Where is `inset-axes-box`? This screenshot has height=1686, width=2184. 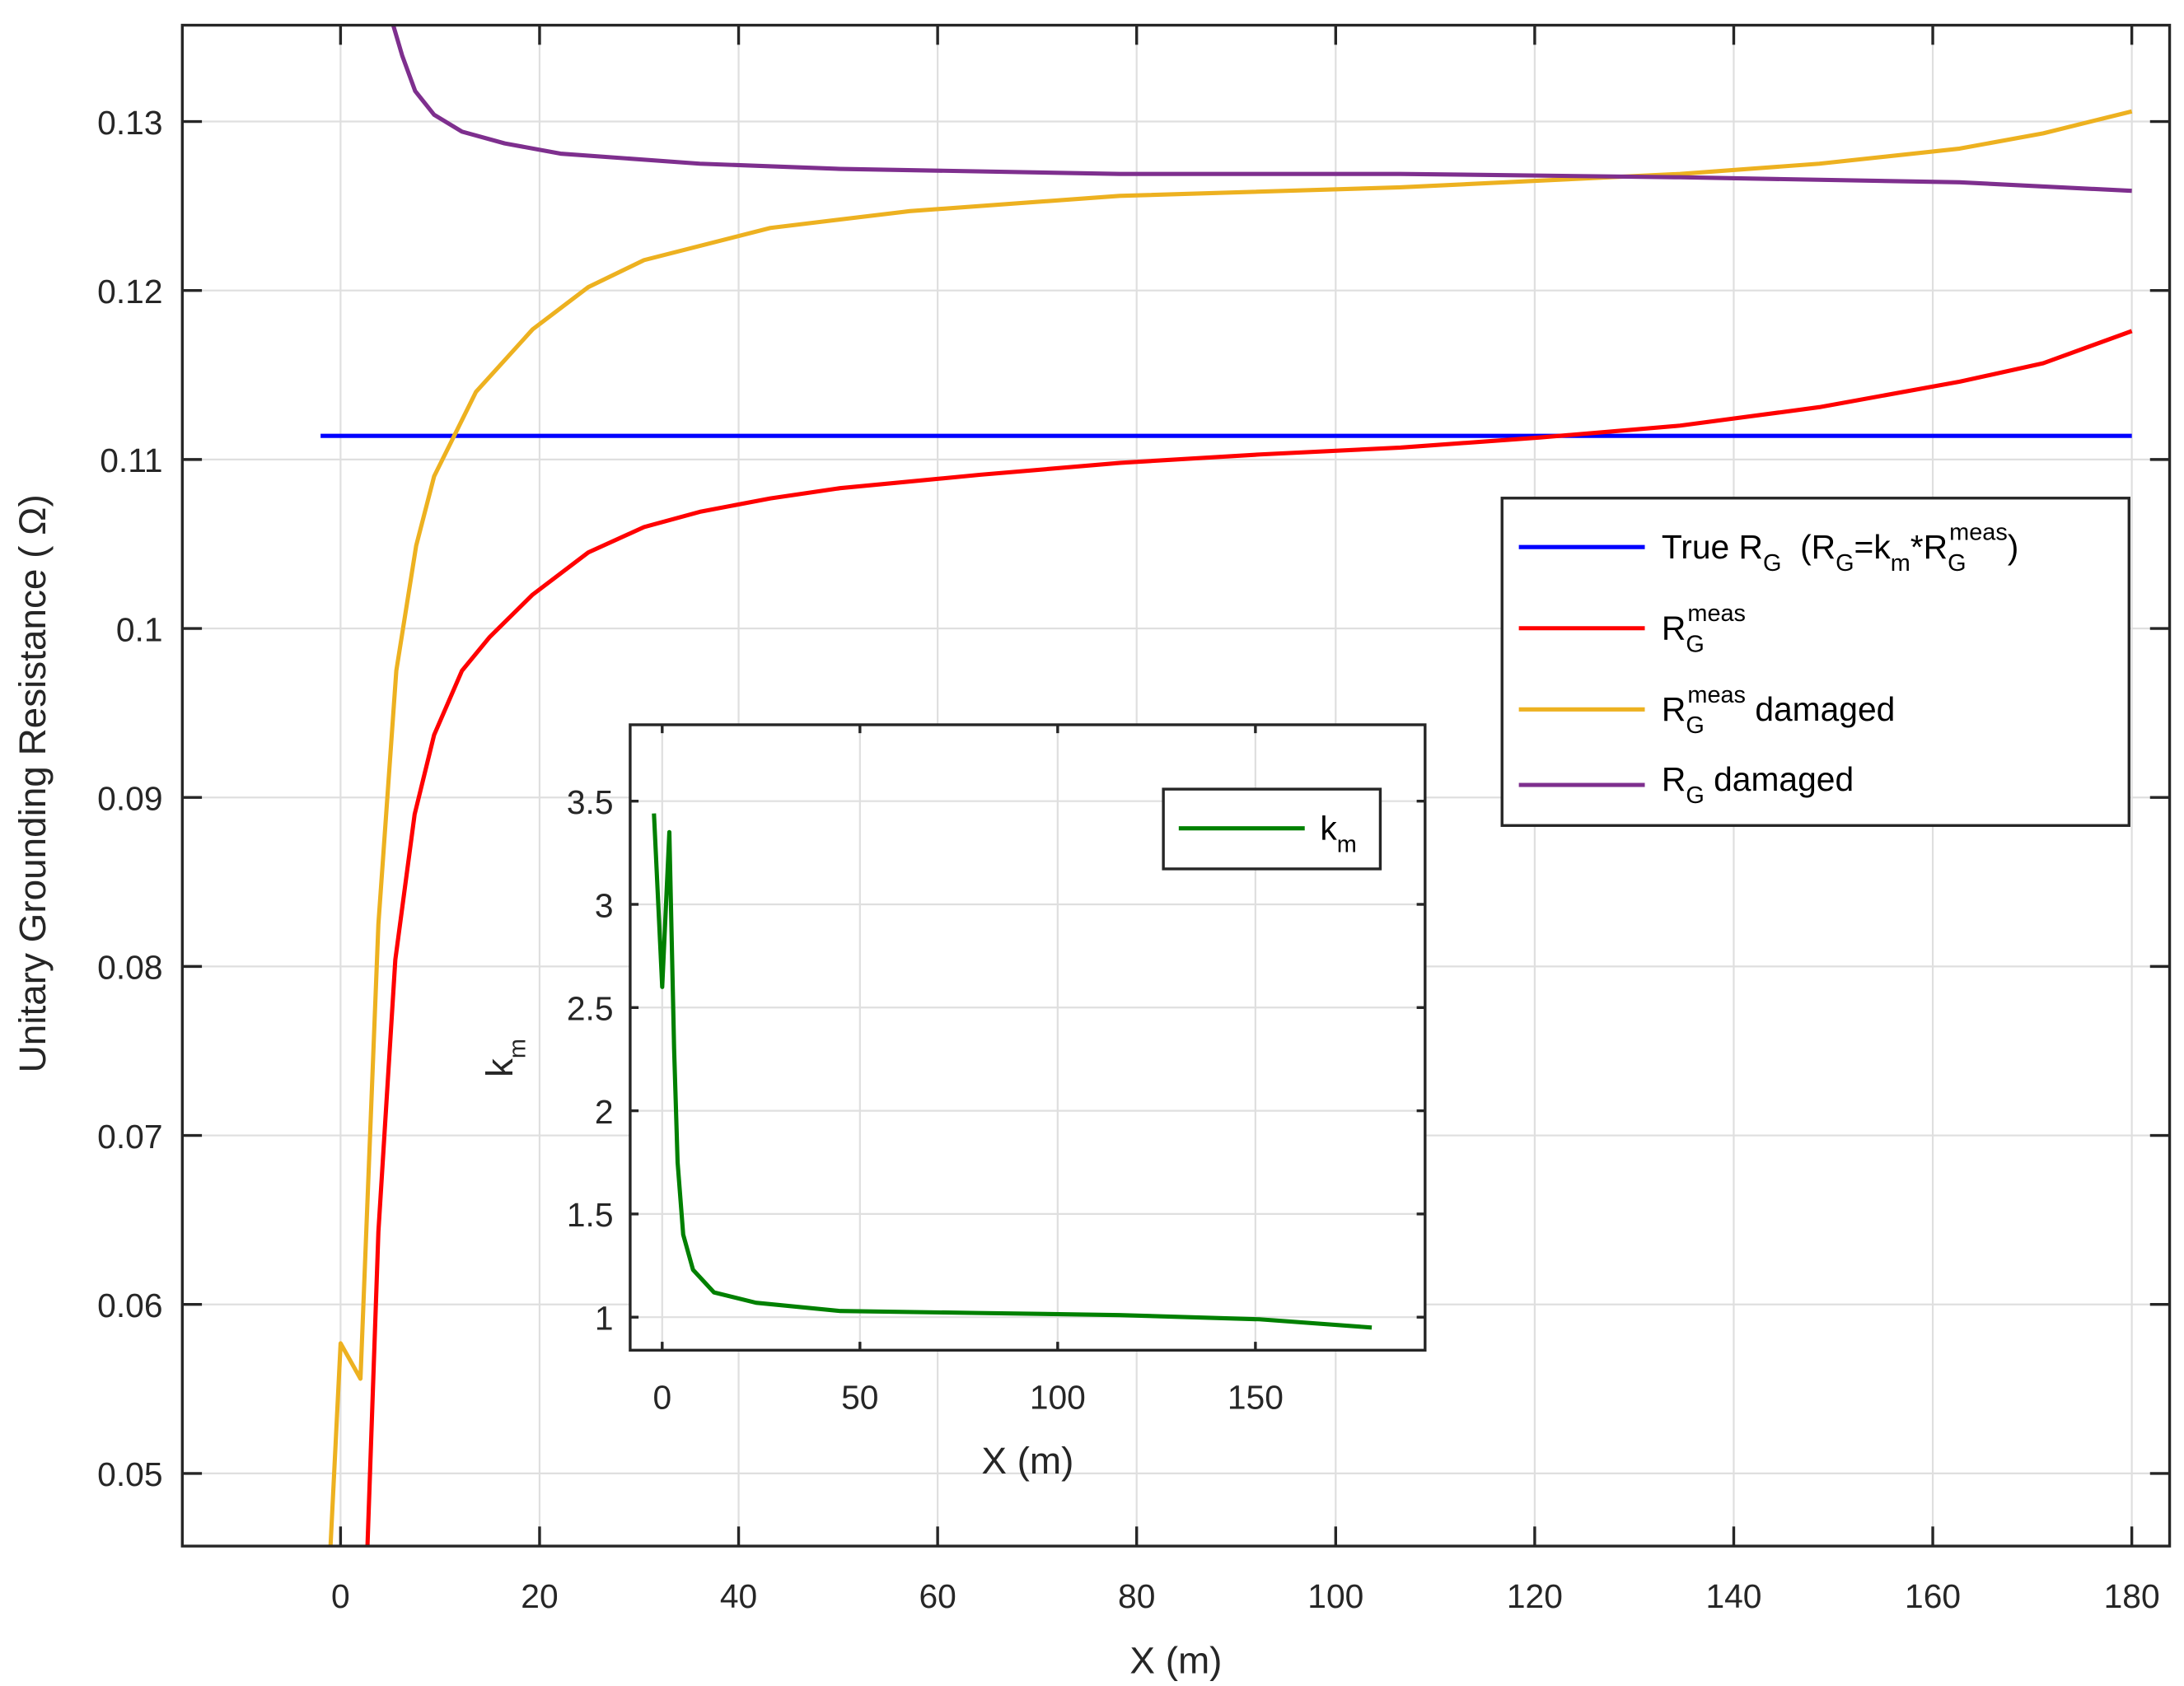
inset-axes-box is located at coordinates (1028, 1037).